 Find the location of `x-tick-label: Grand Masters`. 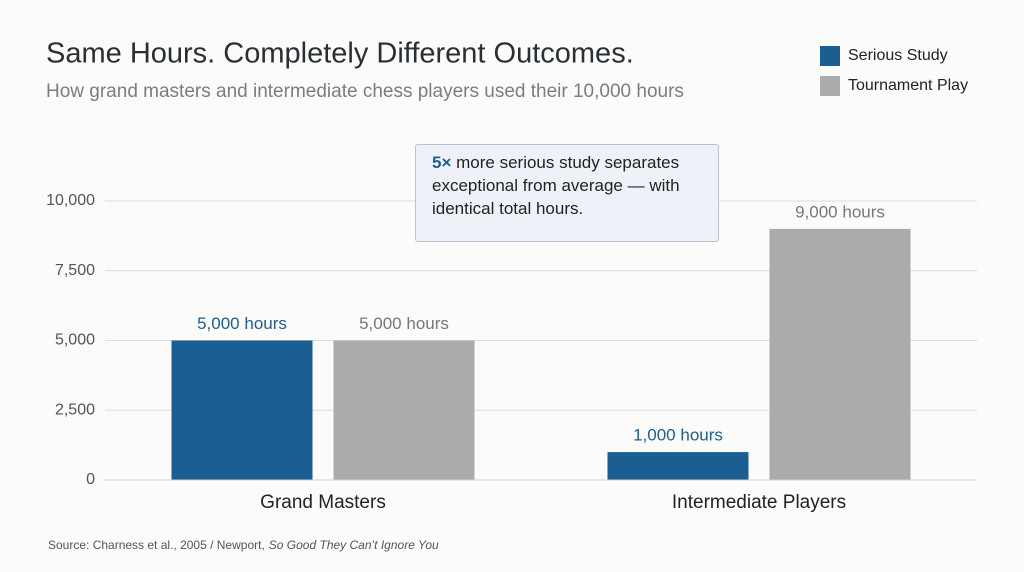

x-tick-label: Grand Masters is located at coordinates (323, 502).